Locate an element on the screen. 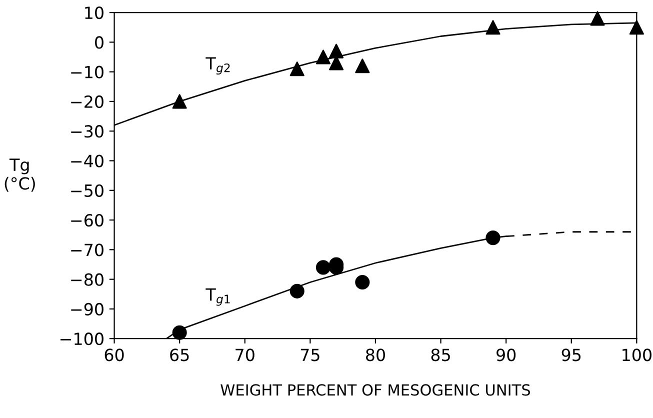  x-tick-label: 75 is located at coordinates (310, 355).